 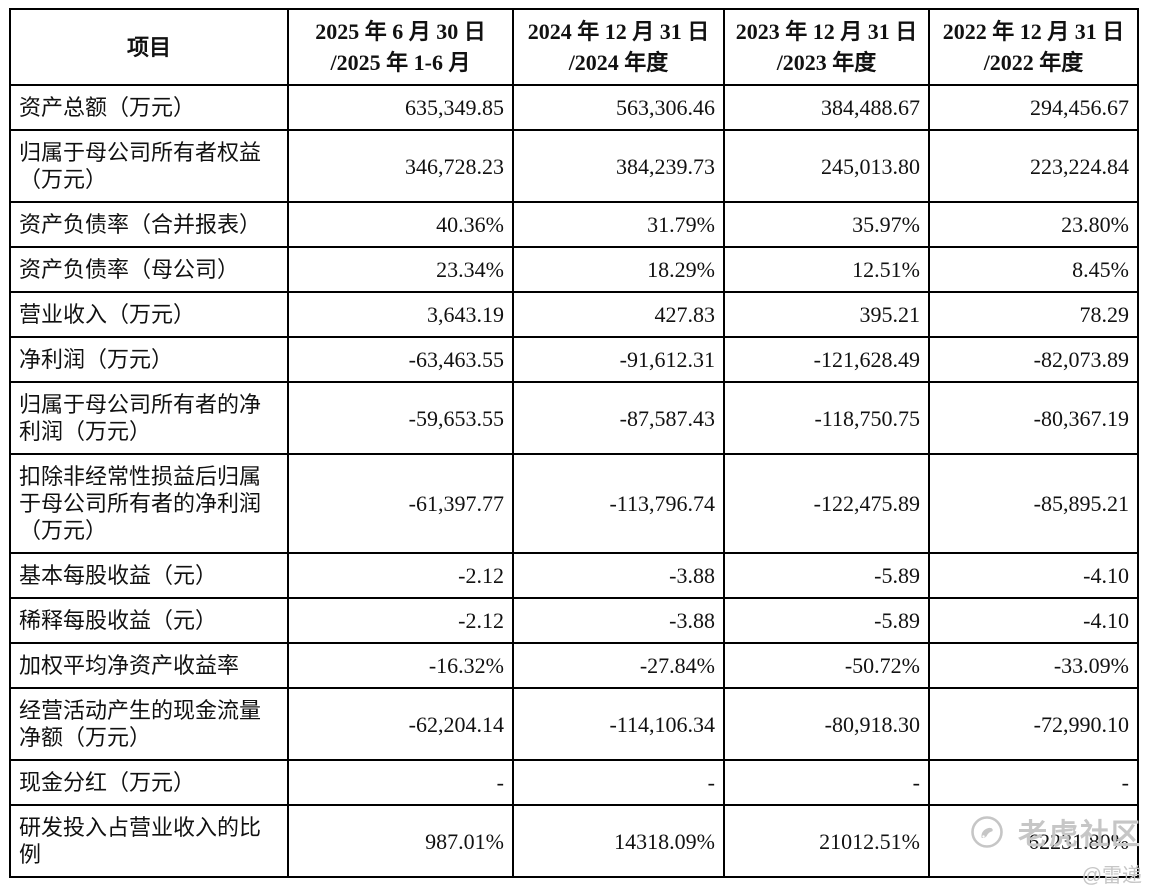 I want to click on header-period-line1: 2024 年 12 月 31 日, so click(x=618, y=31).